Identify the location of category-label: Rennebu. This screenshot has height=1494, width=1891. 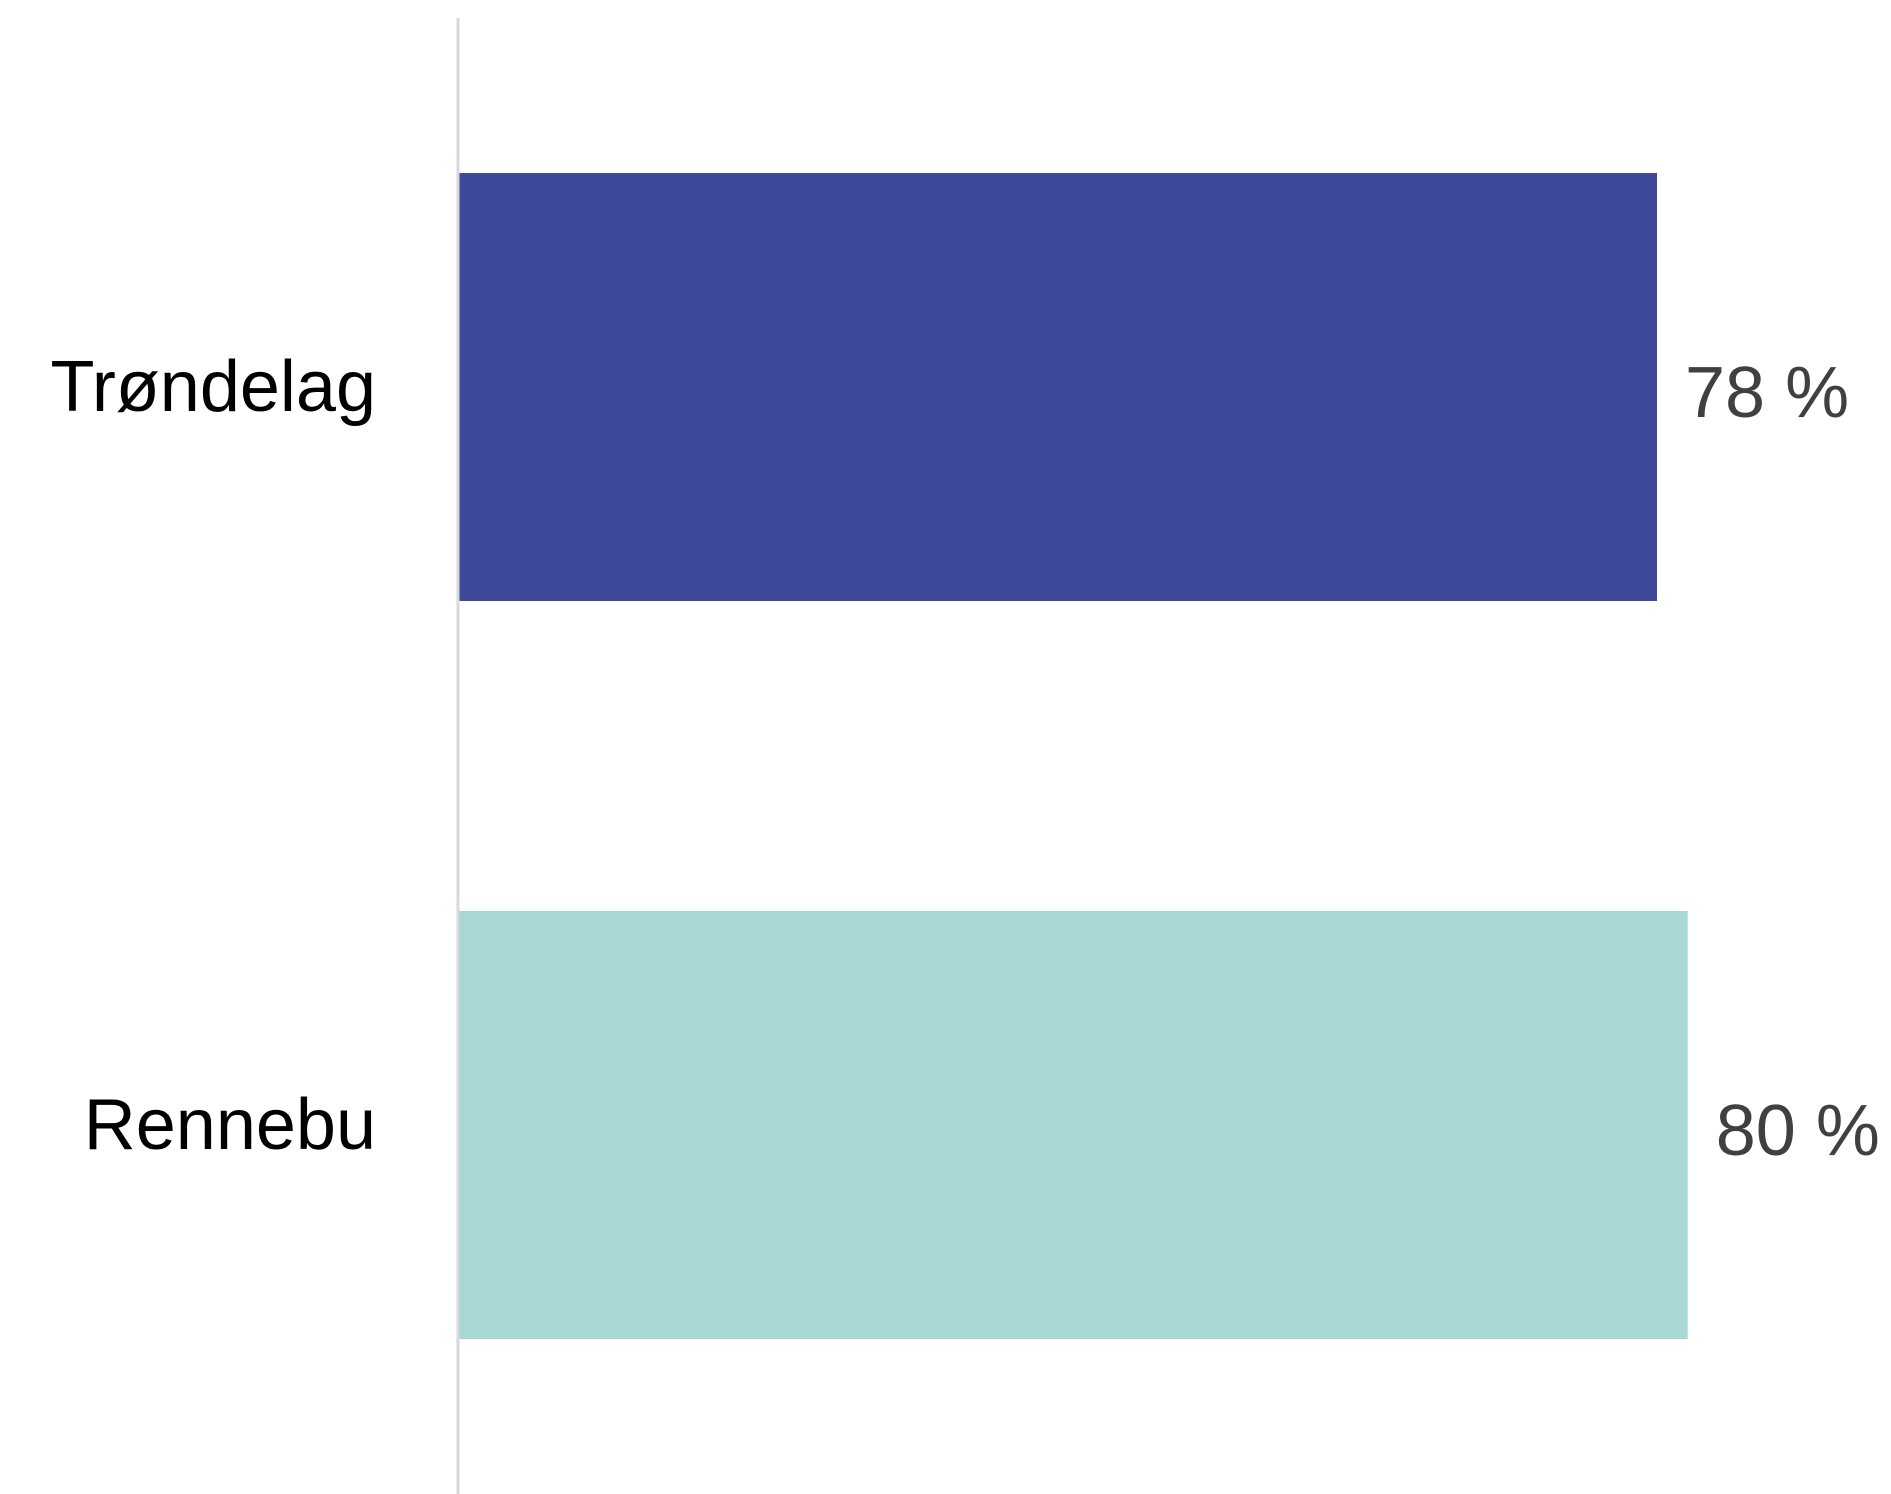
(230, 1125).